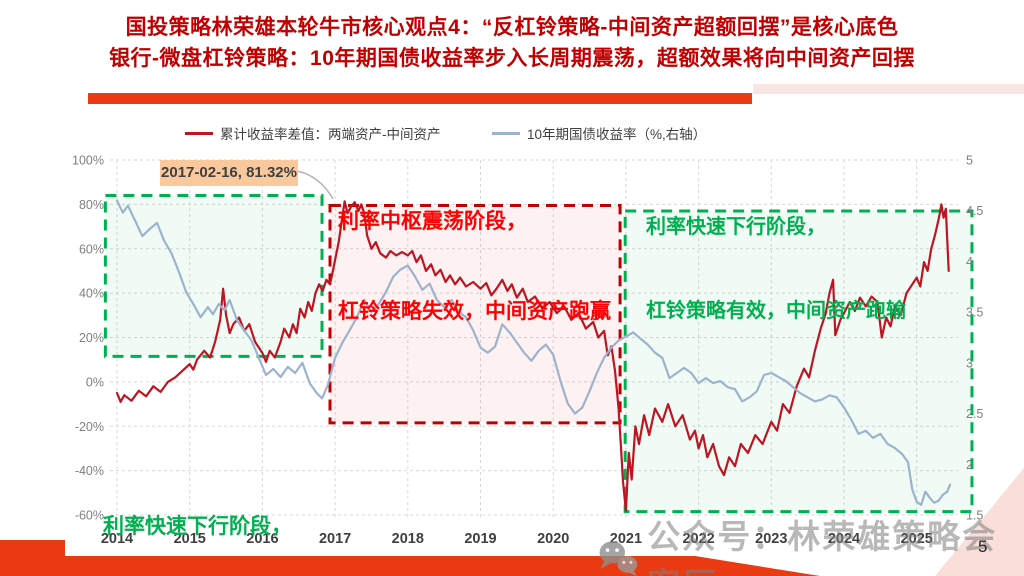 The width and height of the screenshot is (1024, 576). What do you see at coordinates (89, 471) in the screenshot?
I see `left-axis-tick-label: -40%` at bounding box center [89, 471].